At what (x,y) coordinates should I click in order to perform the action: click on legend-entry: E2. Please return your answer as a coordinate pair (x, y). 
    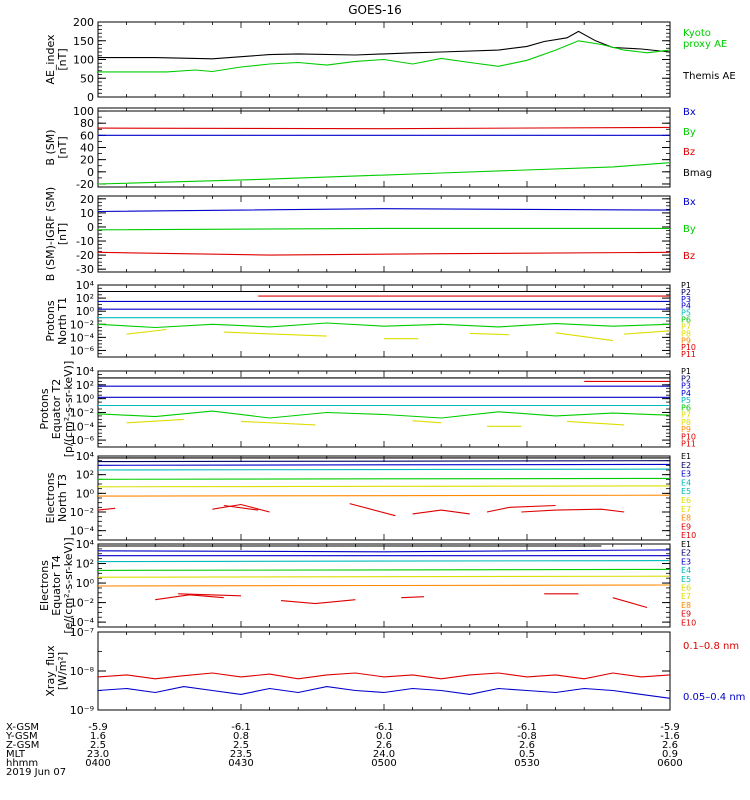
    Looking at the image, I should click on (686, 553).